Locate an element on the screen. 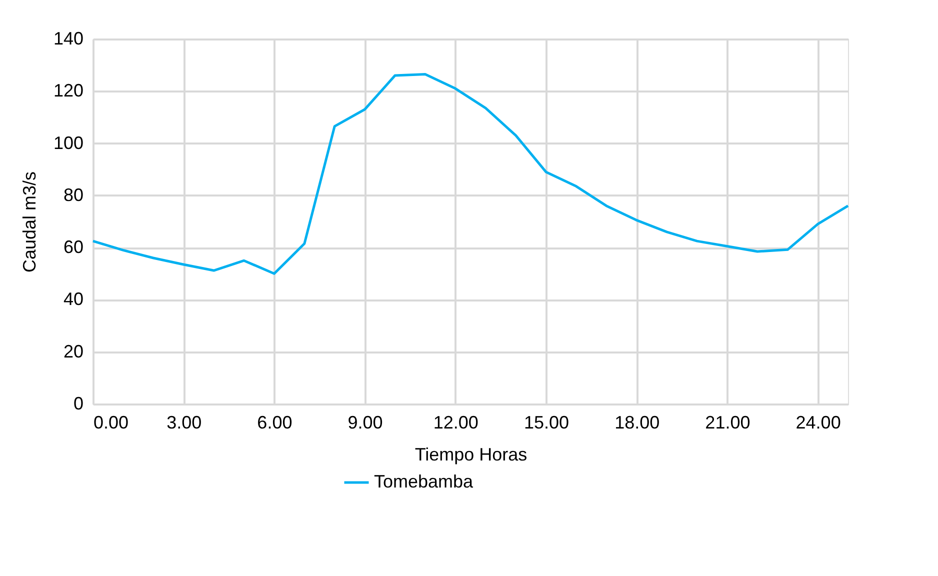 The width and height of the screenshot is (938, 576). y-tick-label: 0 is located at coordinates (78, 404).